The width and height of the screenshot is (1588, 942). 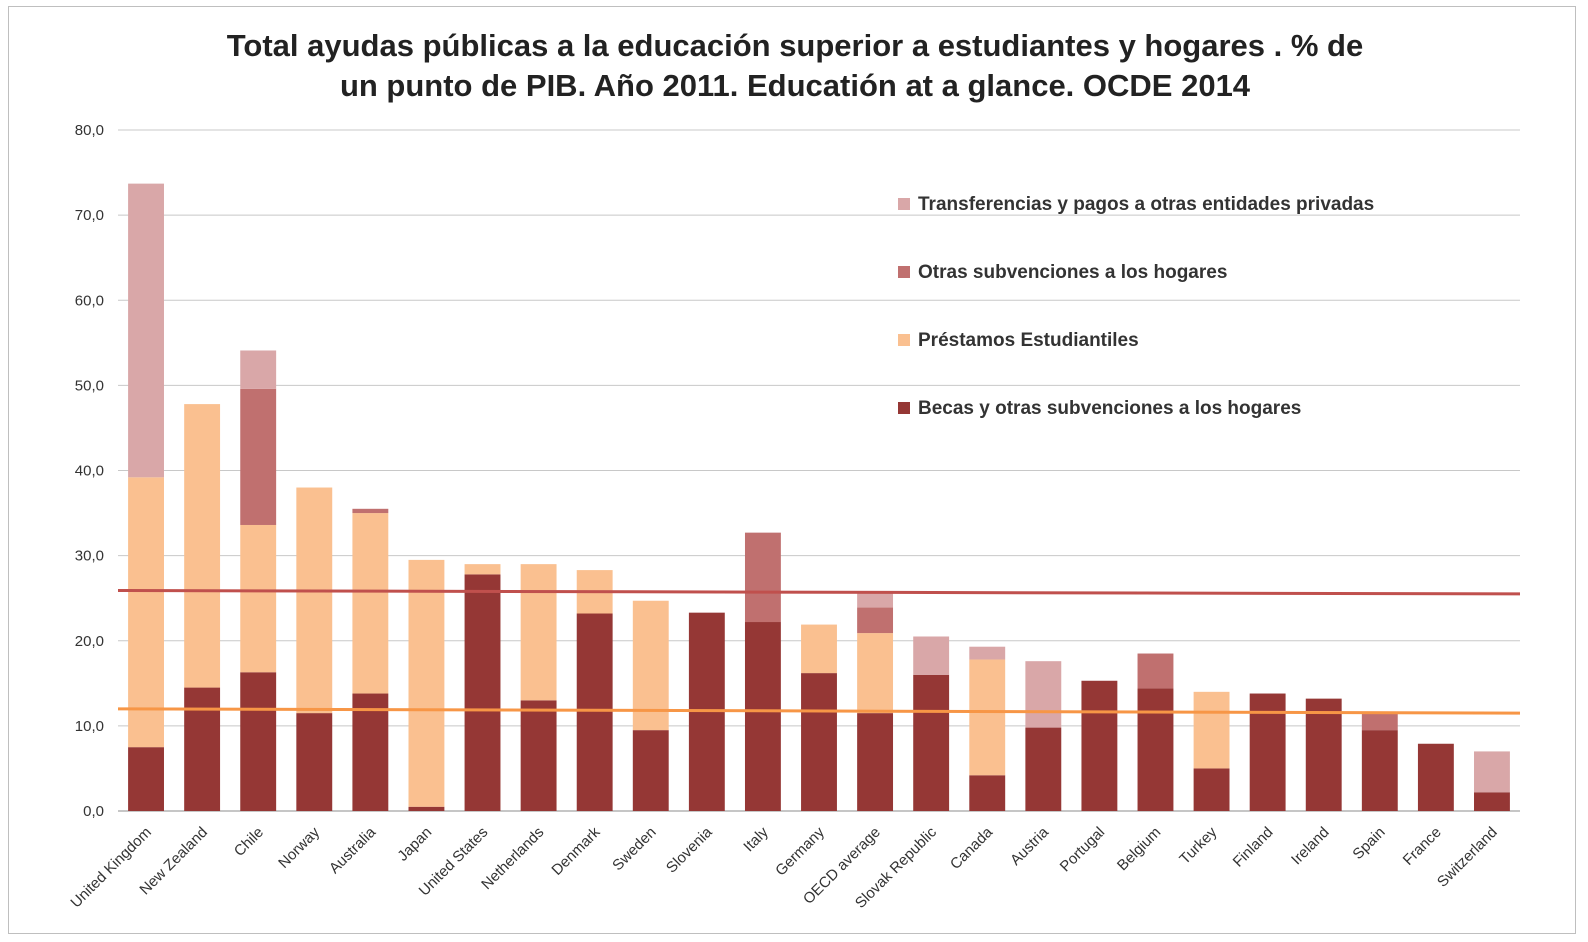 I want to click on y-tick-label: 0,0, so click(x=93, y=811).